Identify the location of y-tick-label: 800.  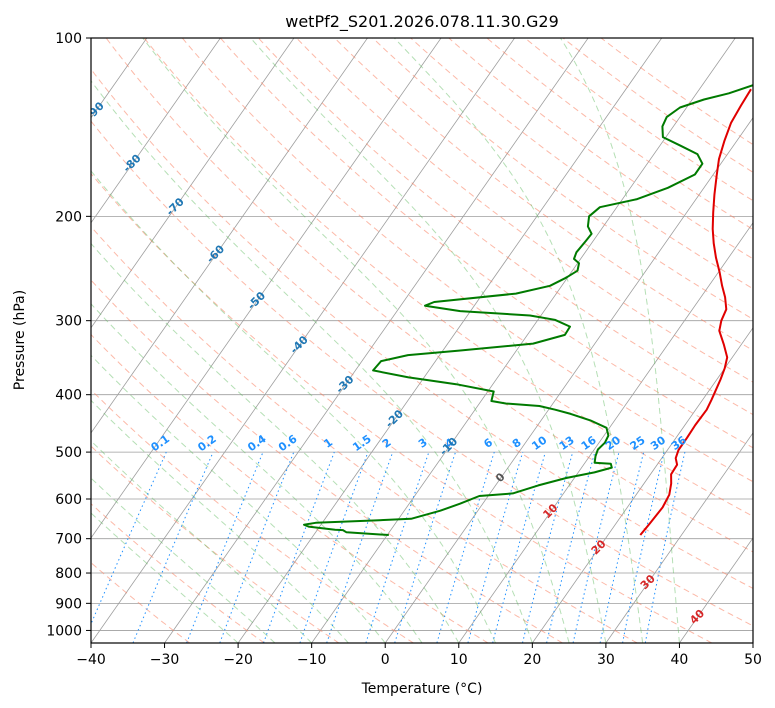
(68, 574).